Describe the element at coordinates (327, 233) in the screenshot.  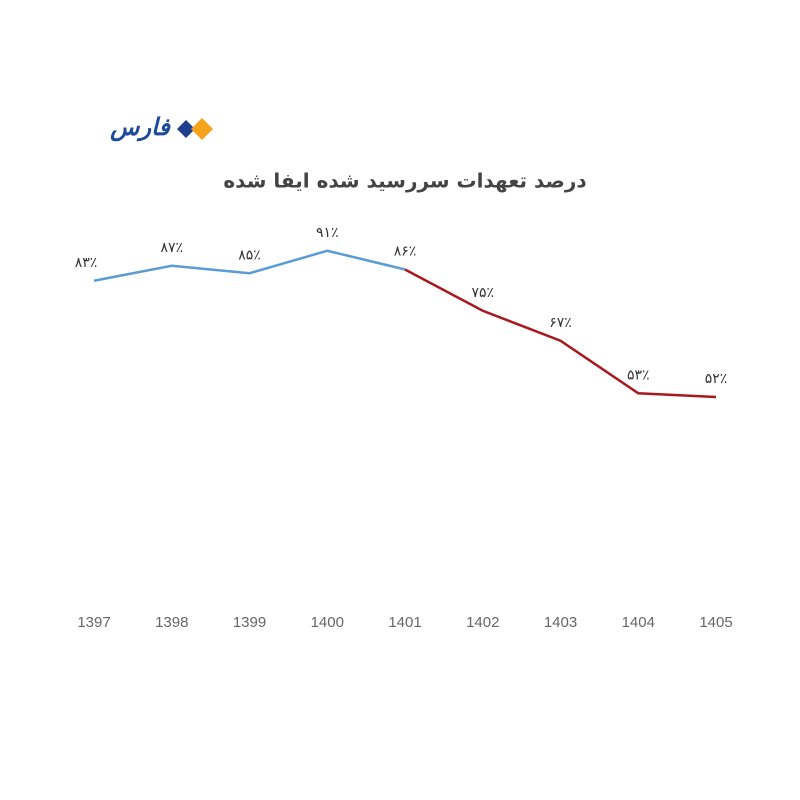
I see `data-label: ۹۱٪` at that location.